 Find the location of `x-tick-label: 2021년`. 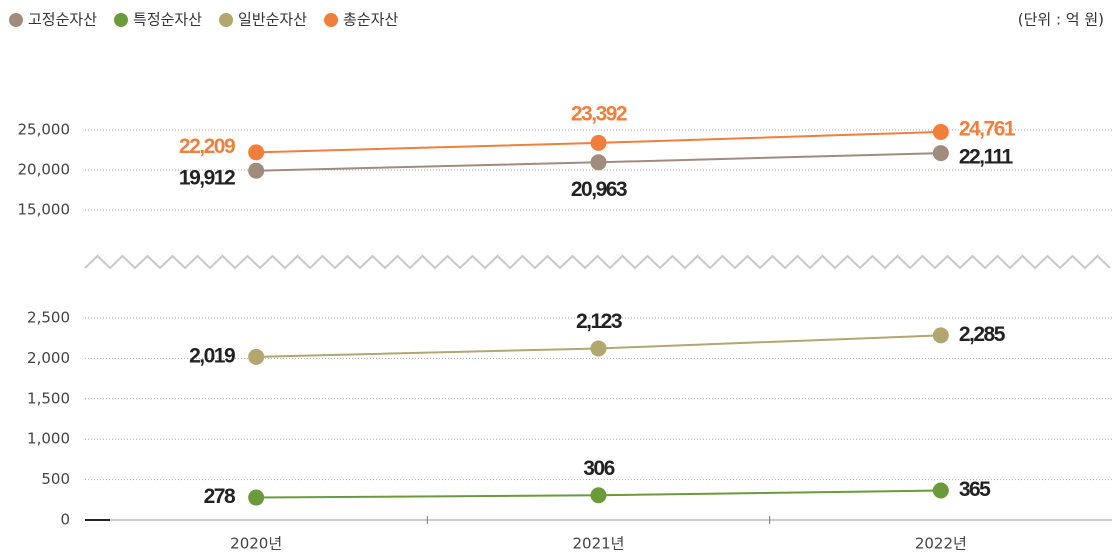

x-tick-label: 2021년 is located at coordinates (599, 544).